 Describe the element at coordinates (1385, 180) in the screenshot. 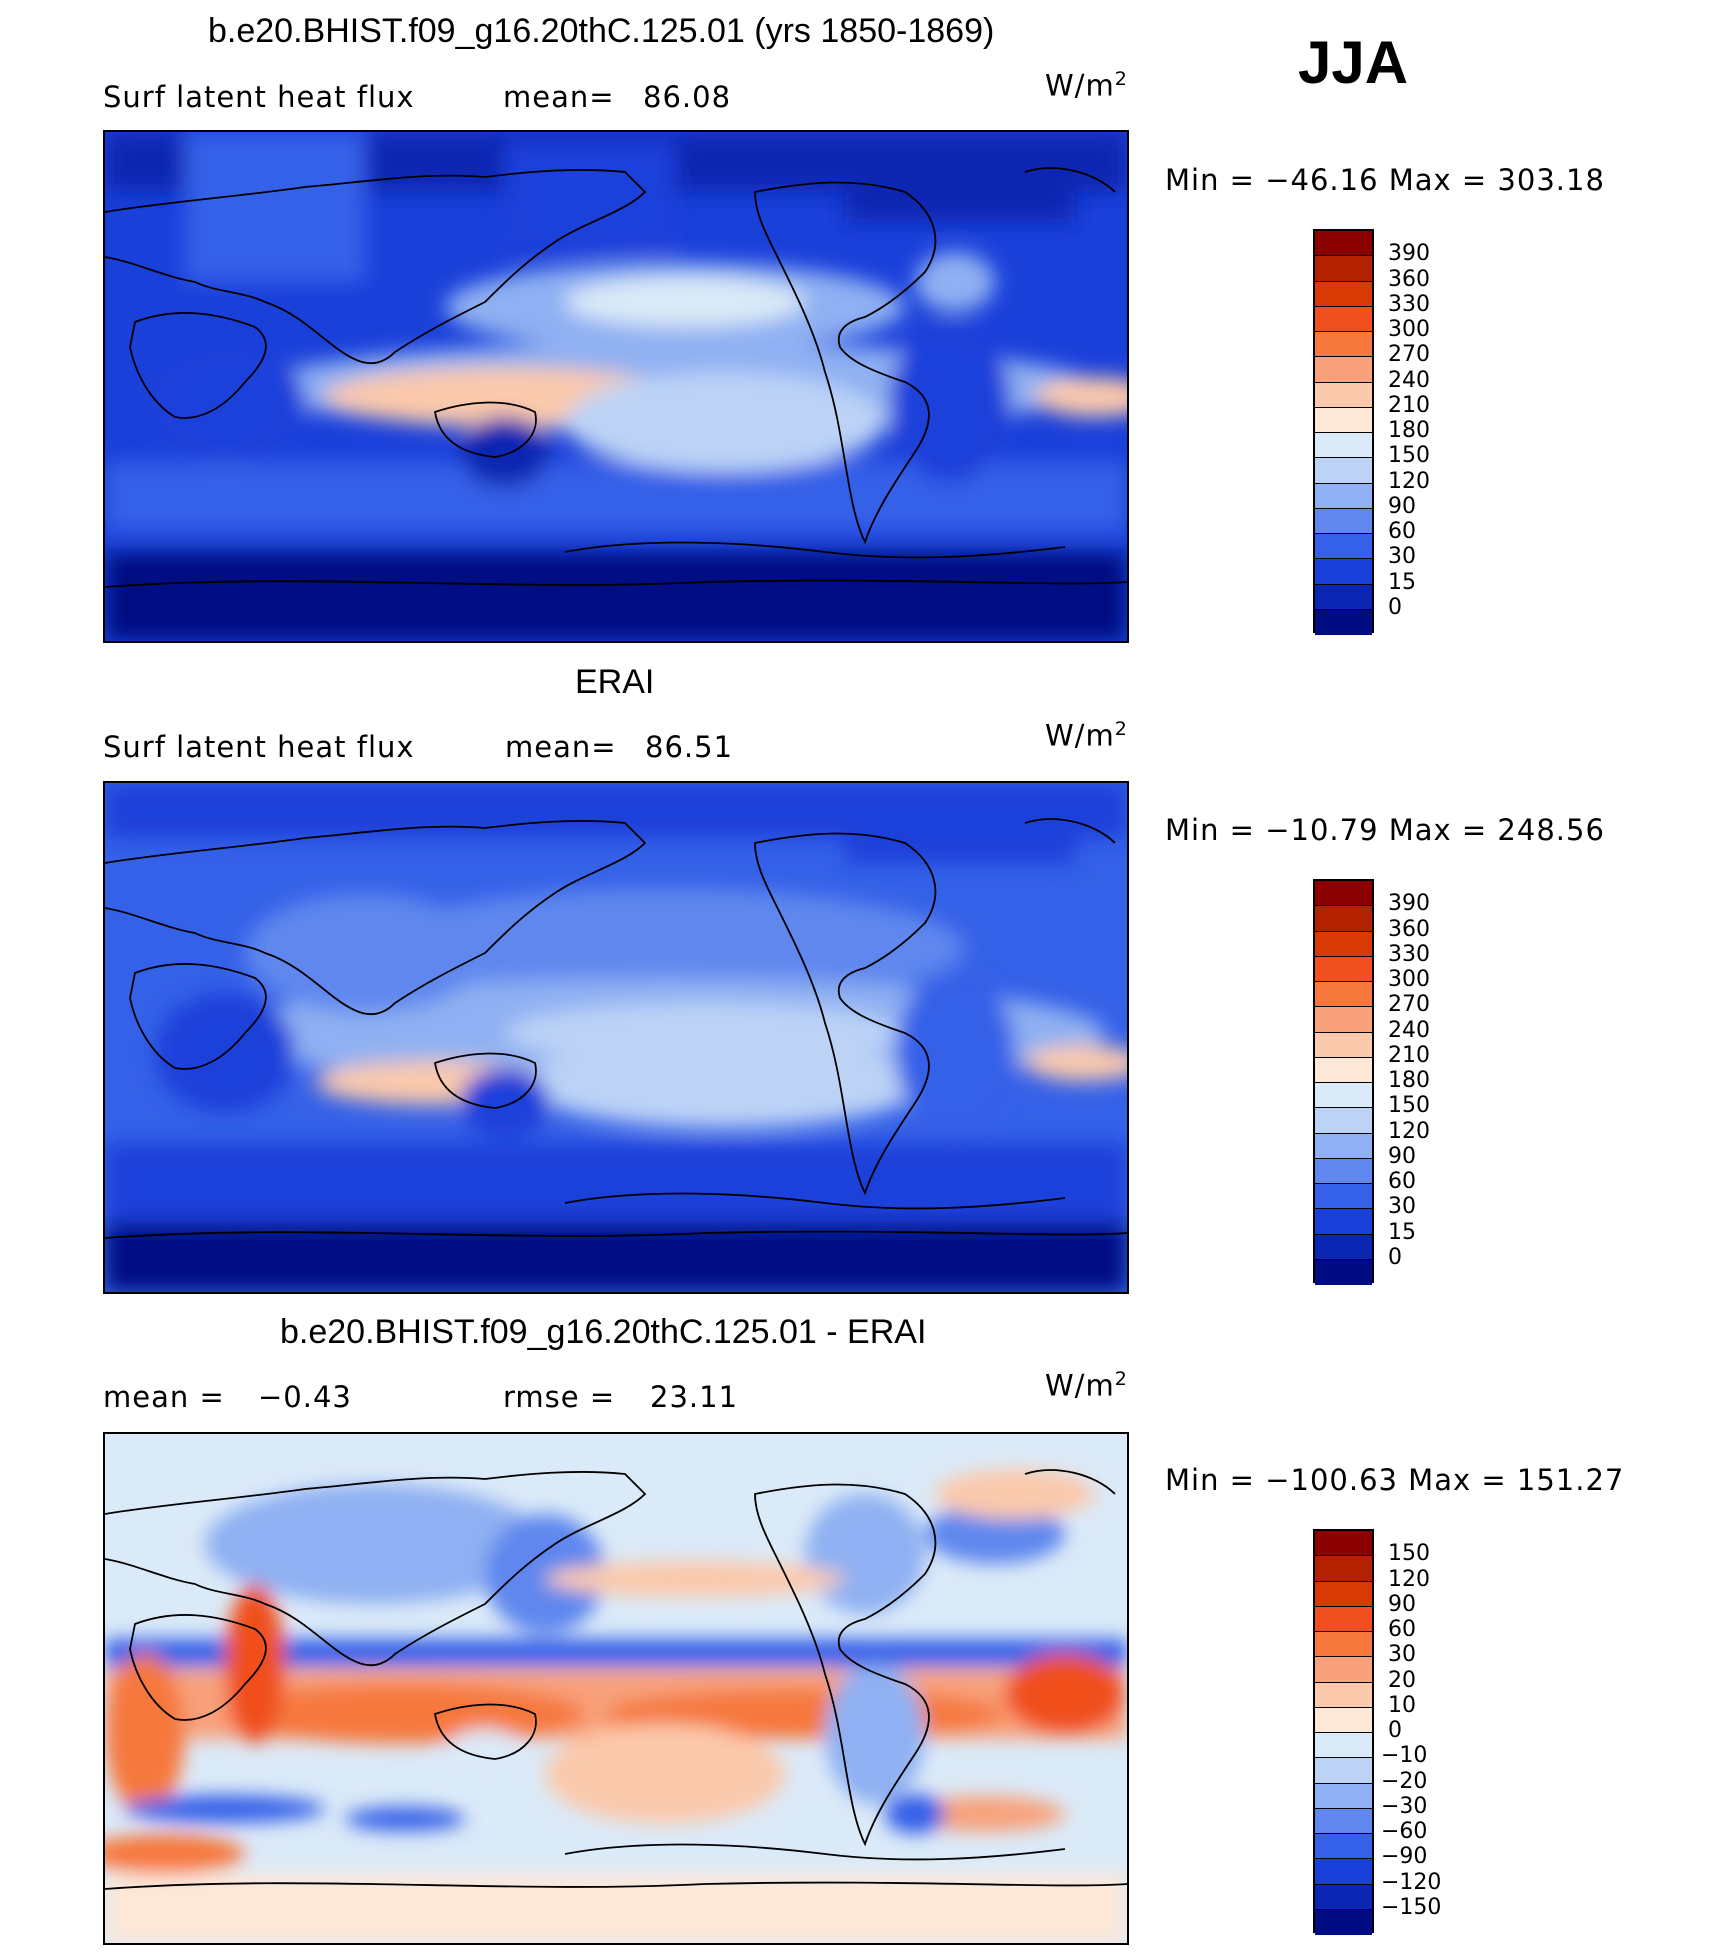

I see `panel1-minmax: Min = −46.16 Max = 303.18` at that location.